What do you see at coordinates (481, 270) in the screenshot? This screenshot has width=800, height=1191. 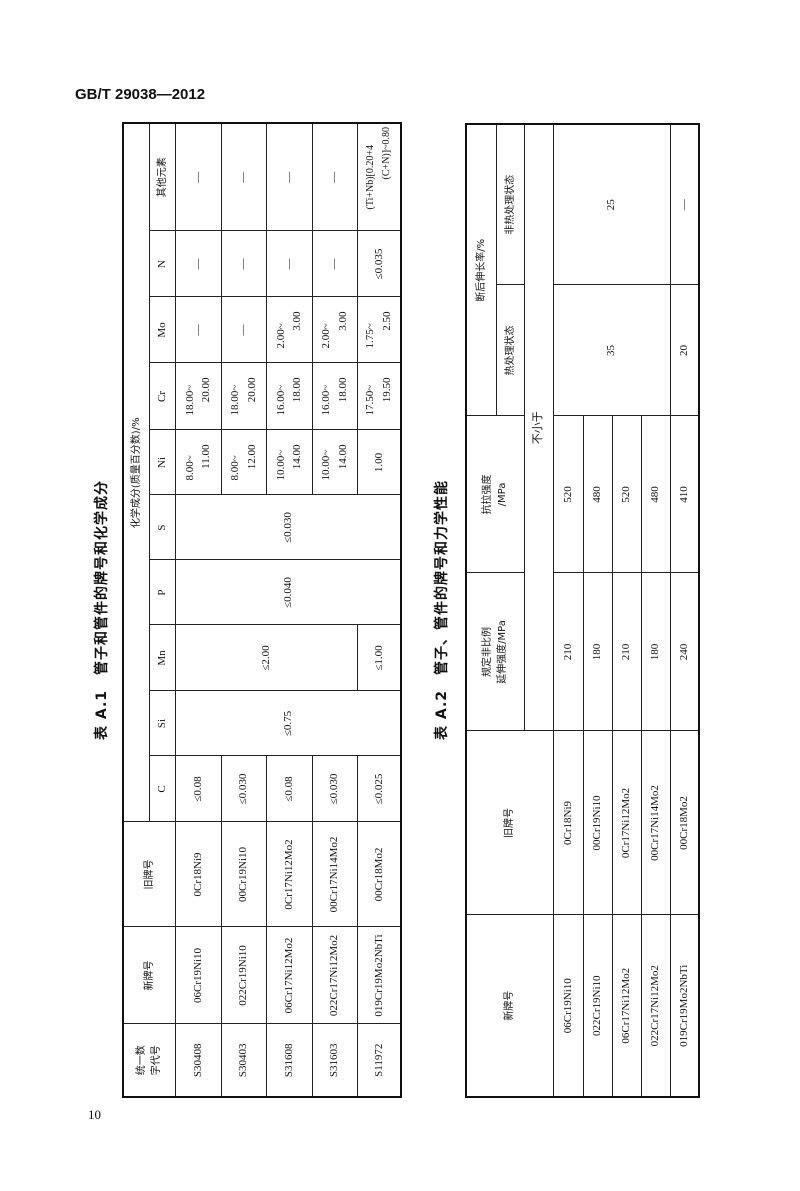 I see `header-elongation: 断后伸长率/%` at bounding box center [481, 270].